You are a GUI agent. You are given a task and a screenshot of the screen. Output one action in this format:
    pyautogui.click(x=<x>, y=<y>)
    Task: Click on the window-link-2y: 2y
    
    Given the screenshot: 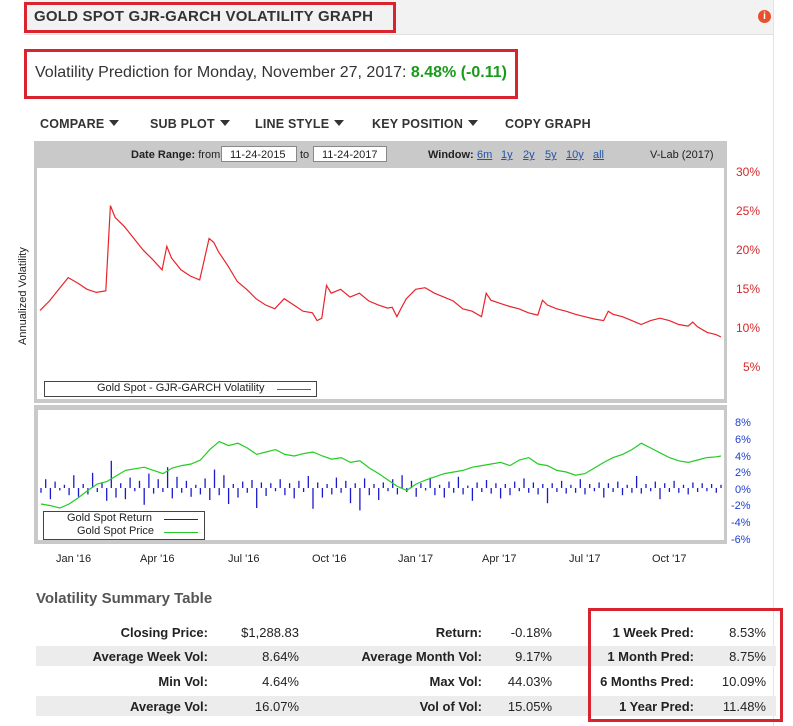 What is the action you would take?
    pyautogui.click(x=529, y=155)
    